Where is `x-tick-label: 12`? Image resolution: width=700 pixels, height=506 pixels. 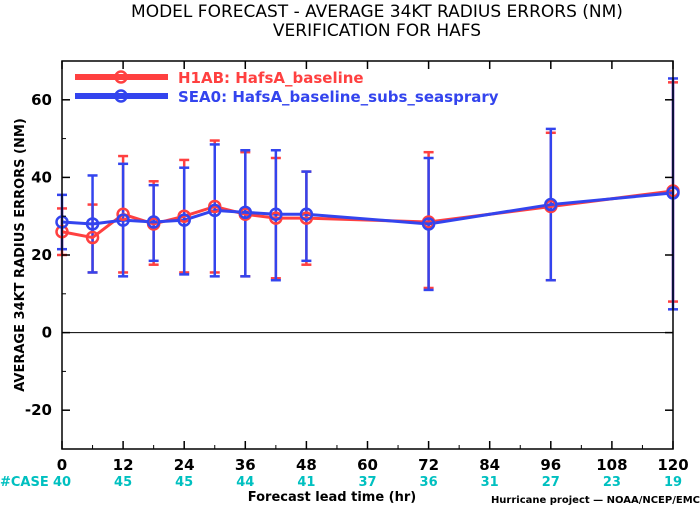
x-tick-label: 12 is located at coordinates (123, 465).